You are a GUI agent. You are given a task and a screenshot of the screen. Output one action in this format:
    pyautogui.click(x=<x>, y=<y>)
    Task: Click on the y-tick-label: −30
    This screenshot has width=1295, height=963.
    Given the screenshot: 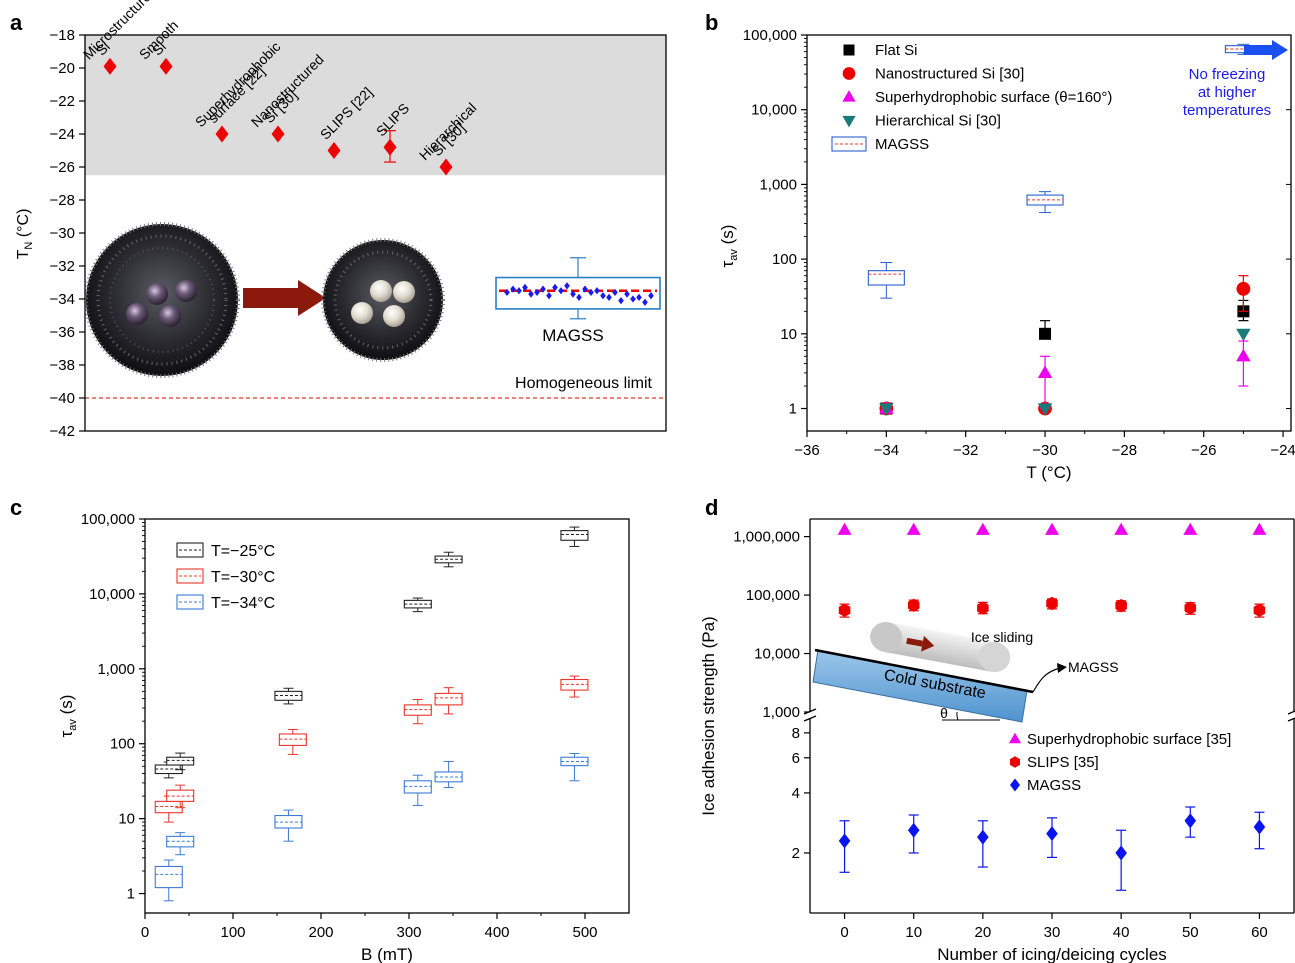 What is the action you would take?
    pyautogui.click(x=62, y=233)
    